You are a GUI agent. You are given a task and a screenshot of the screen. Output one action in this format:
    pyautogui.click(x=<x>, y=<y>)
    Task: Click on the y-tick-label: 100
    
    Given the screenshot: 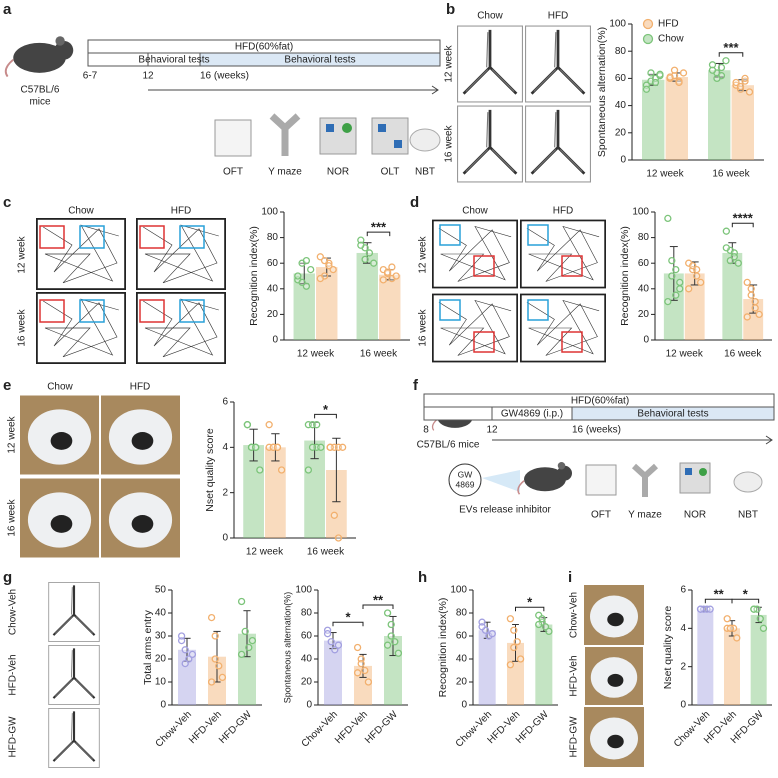 What is the action you would take?
    pyautogui.click(x=269, y=212)
    